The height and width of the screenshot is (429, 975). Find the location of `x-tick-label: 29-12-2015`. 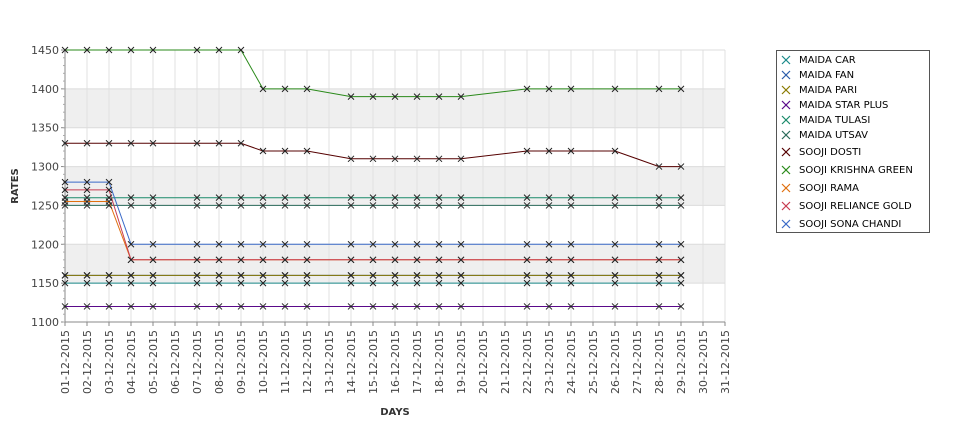

x-tick-label: 29-12-2015 is located at coordinates (681, 362).